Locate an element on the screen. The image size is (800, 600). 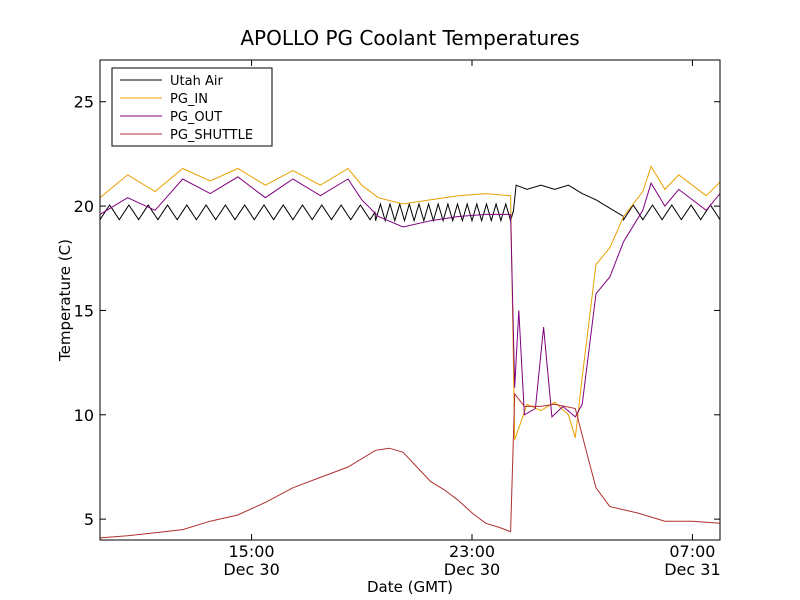
y-tick-label: 5 is located at coordinates (89, 519).